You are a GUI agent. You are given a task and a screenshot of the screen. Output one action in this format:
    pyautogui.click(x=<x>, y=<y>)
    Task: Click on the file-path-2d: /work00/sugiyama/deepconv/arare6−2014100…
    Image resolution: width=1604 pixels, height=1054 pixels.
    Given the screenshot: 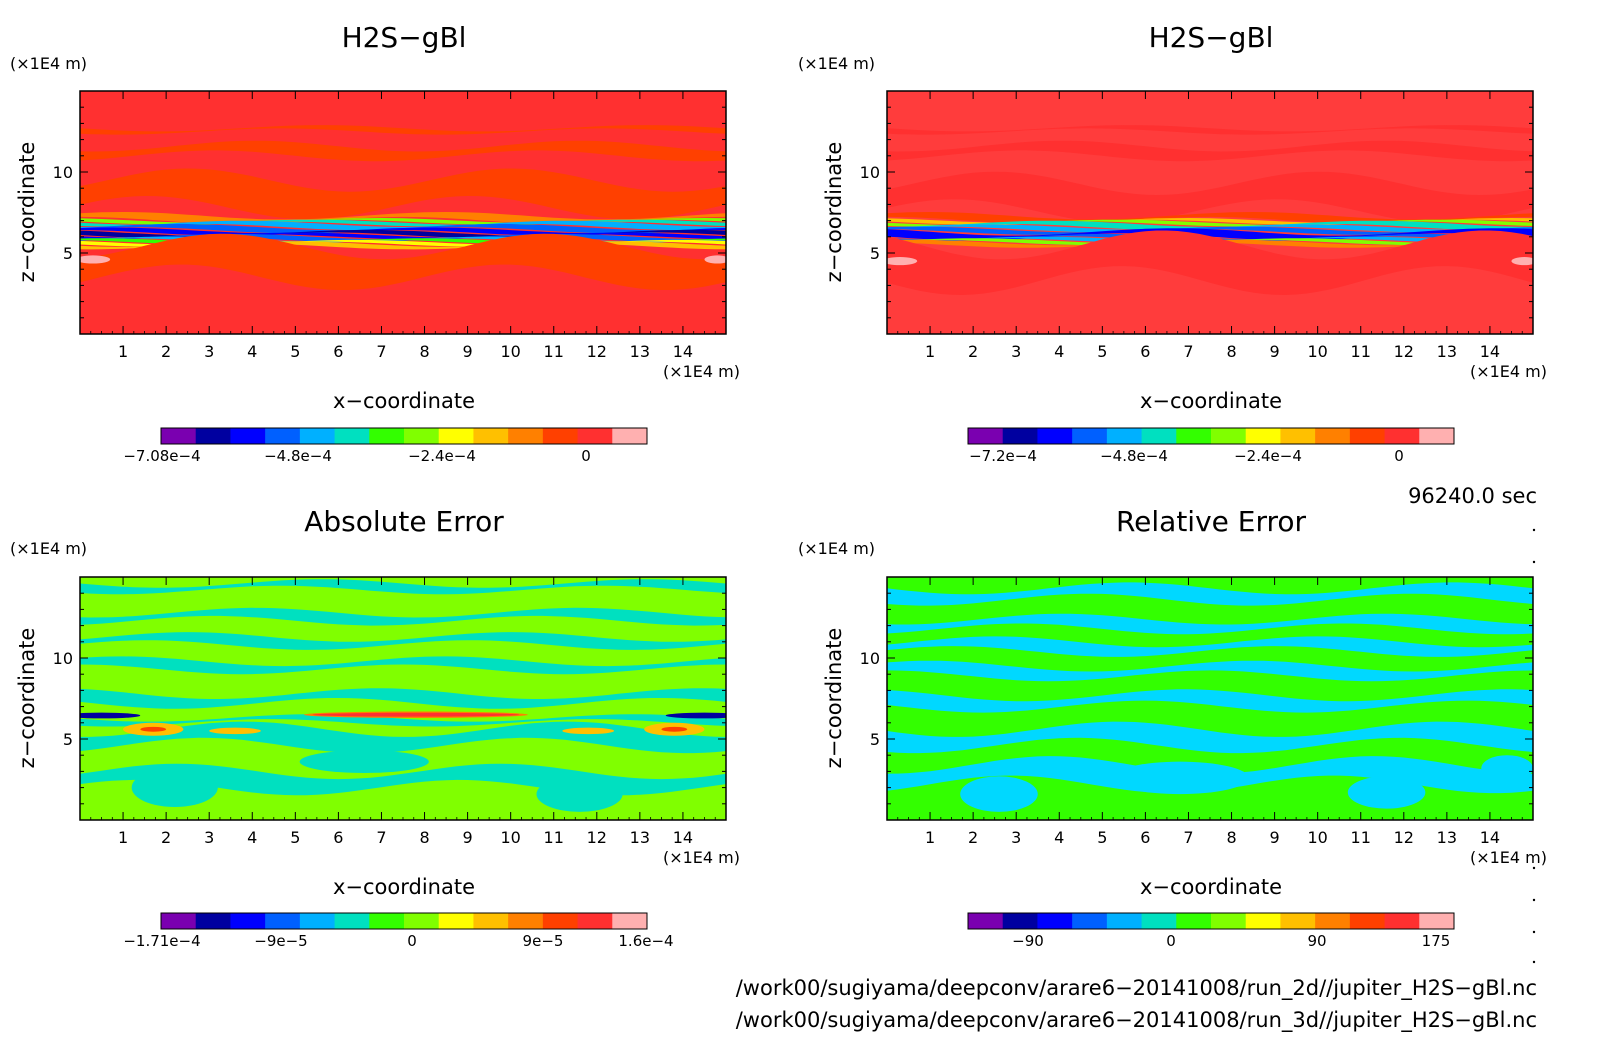 What is the action you would take?
    pyautogui.click(x=1136, y=988)
    